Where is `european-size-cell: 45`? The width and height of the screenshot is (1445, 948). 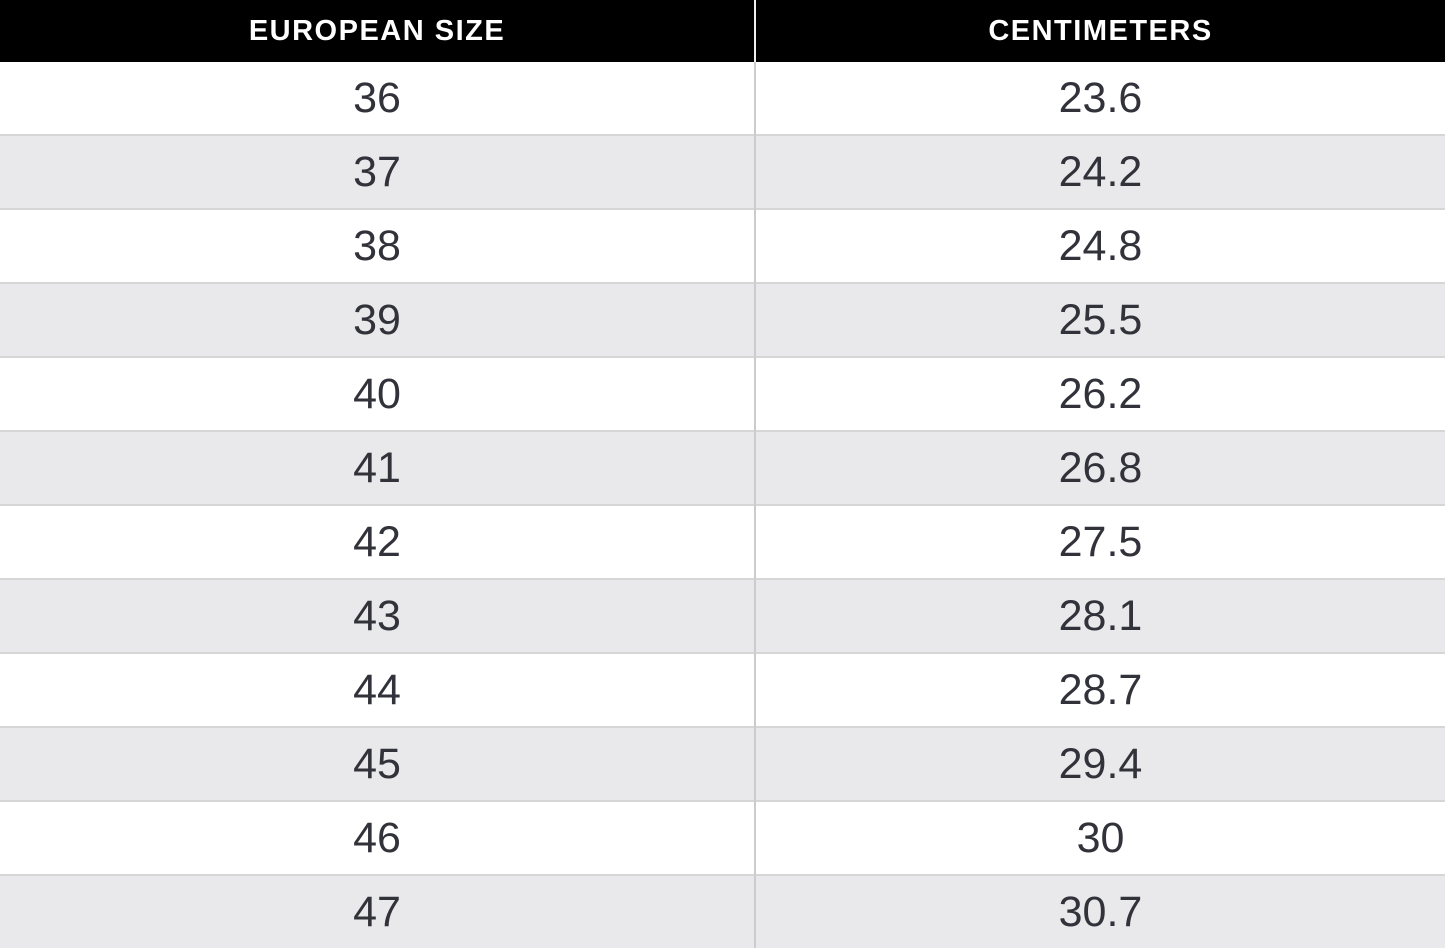
european-size-cell: 45 is located at coordinates (377, 763).